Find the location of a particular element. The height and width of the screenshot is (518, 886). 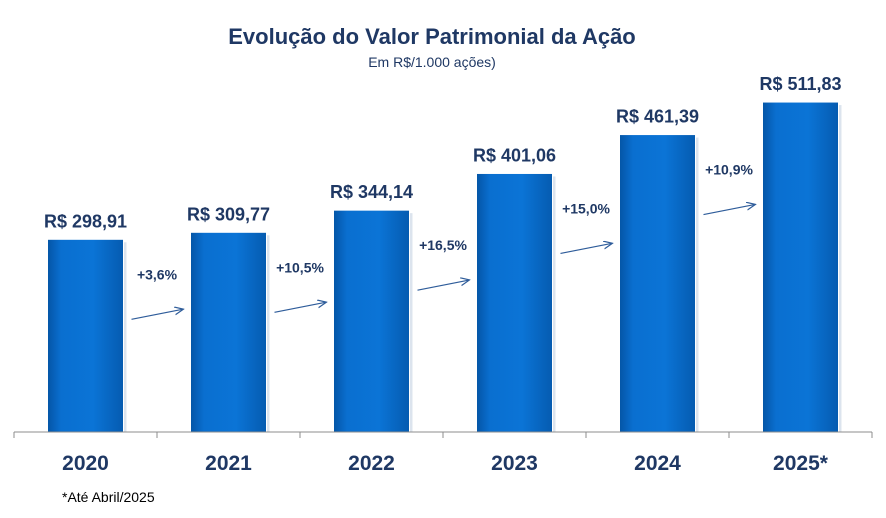

bar-2022 is located at coordinates (371, 321).